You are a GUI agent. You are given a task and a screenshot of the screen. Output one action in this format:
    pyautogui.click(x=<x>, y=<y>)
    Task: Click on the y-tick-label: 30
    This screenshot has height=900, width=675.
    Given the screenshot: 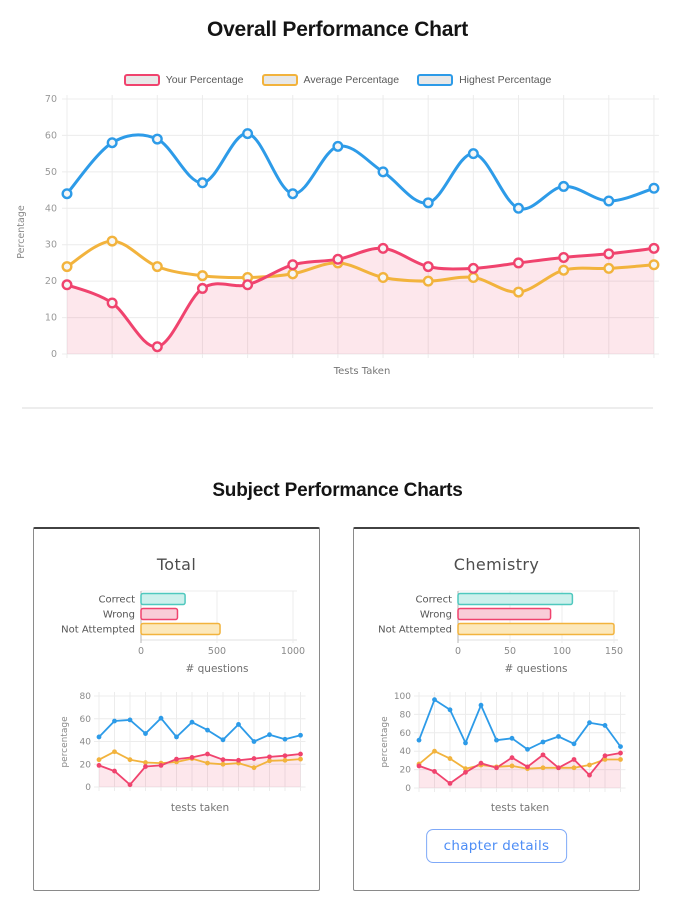 What is the action you would take?
    pyautogui.click(x=51, y=245)
    